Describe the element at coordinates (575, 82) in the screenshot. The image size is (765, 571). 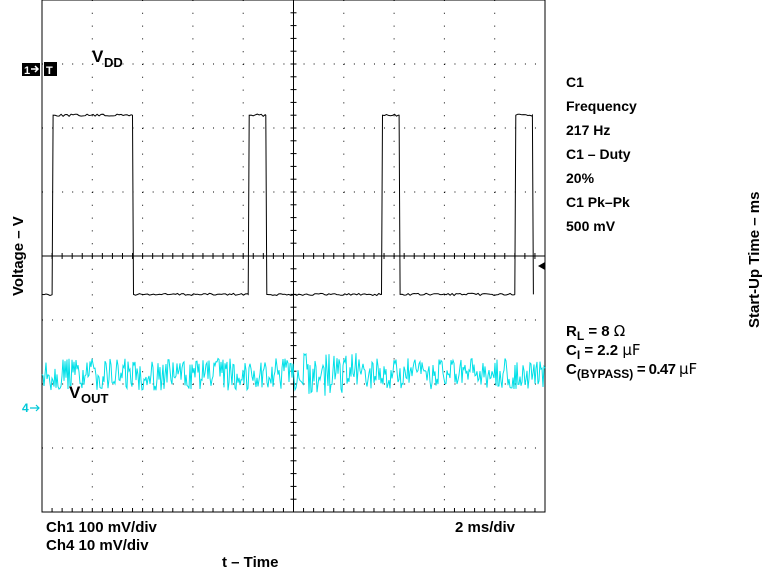
I see `measurement-channel: C1` at that location.